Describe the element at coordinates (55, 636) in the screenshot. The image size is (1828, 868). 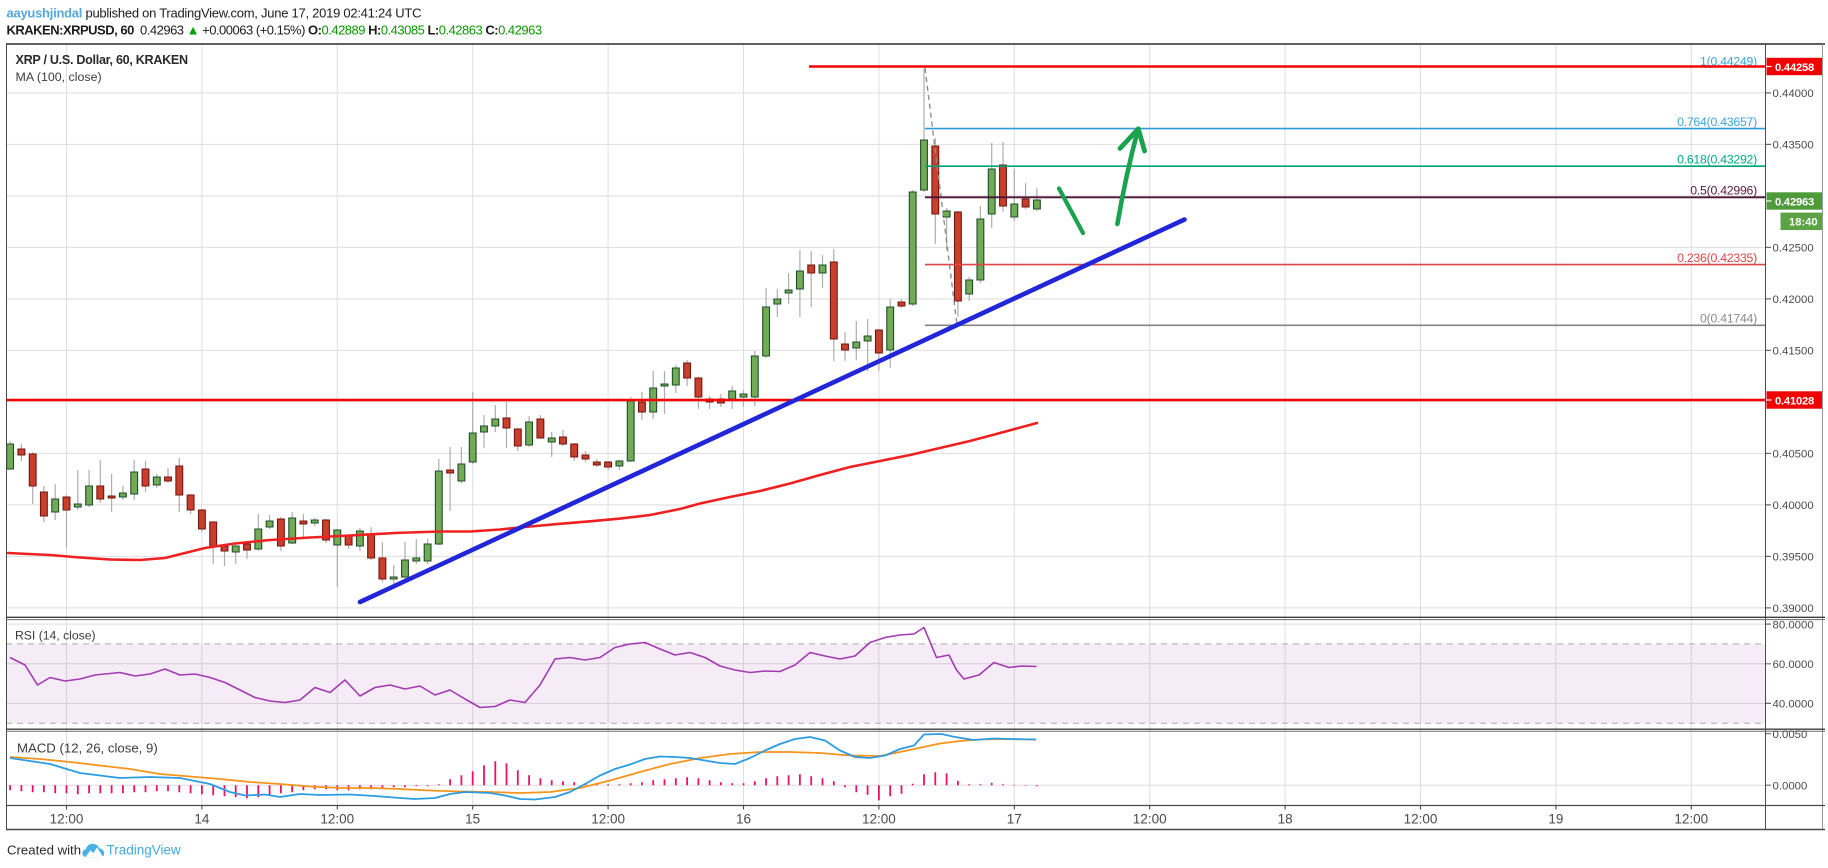
I see `svg-text: RSI (14, close)` at that location.